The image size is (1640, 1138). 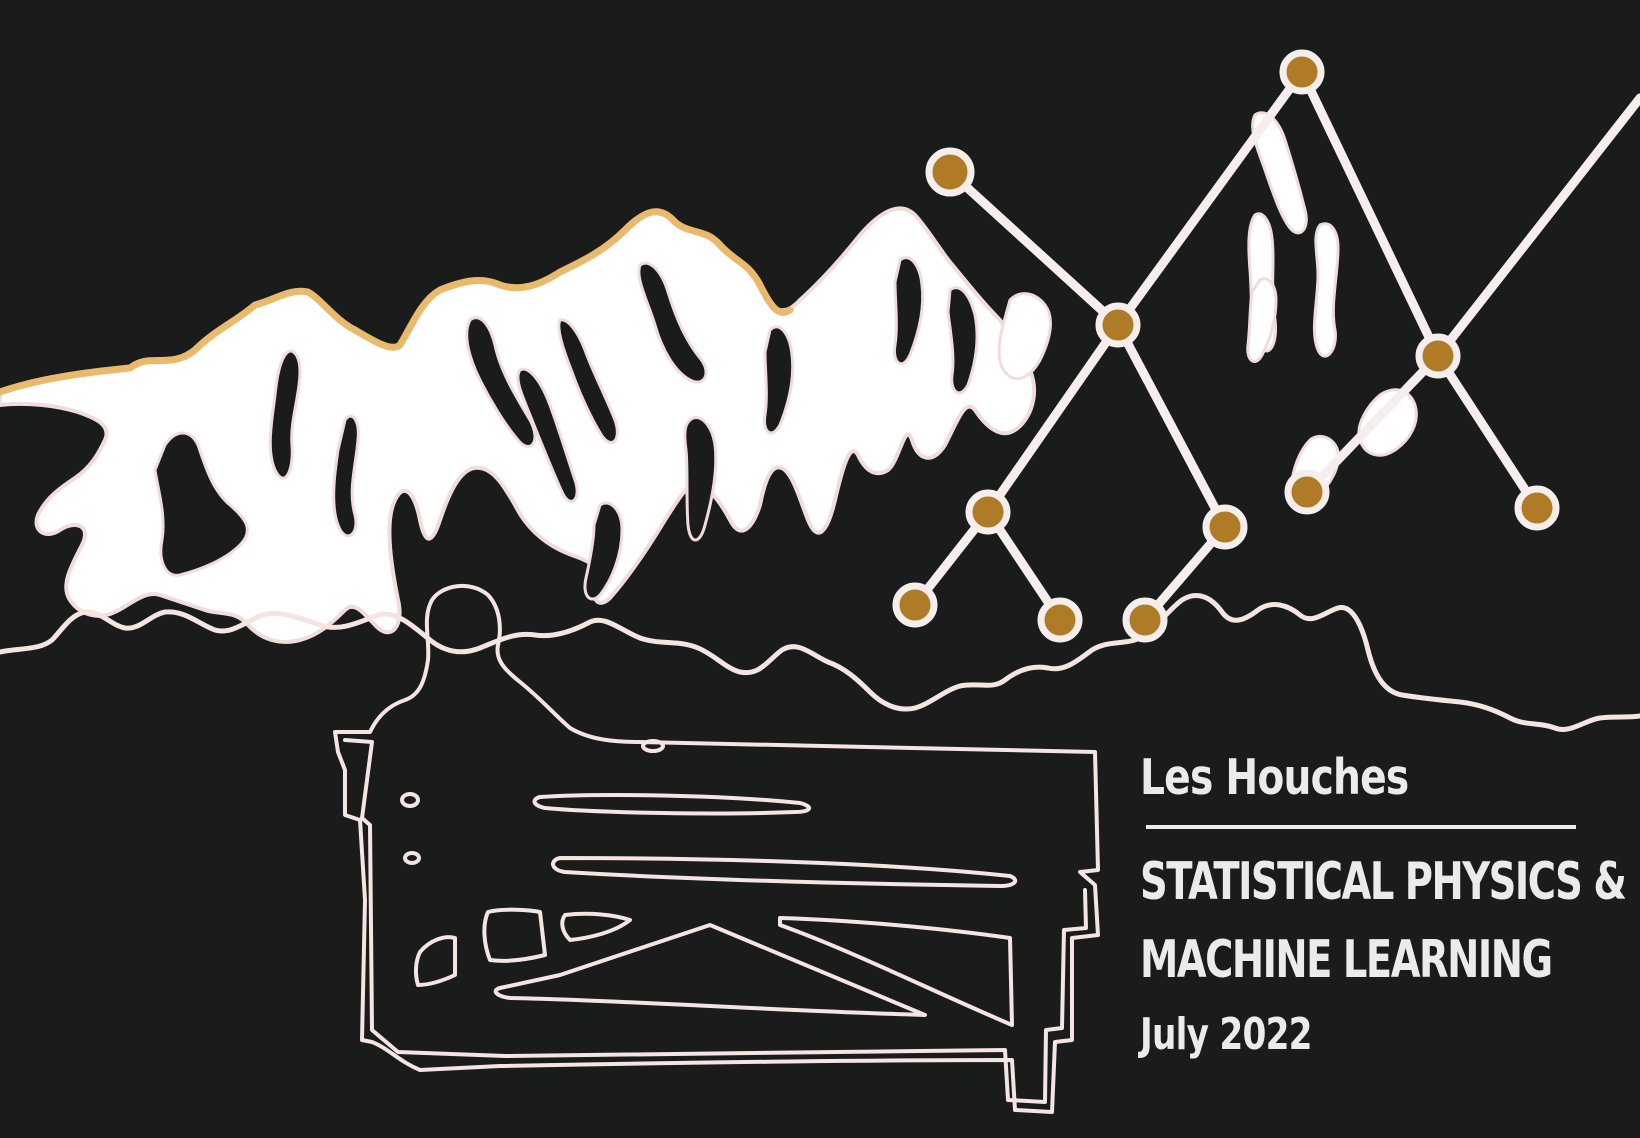 I want to click on foreground-hills, so click(x=820, y=662).